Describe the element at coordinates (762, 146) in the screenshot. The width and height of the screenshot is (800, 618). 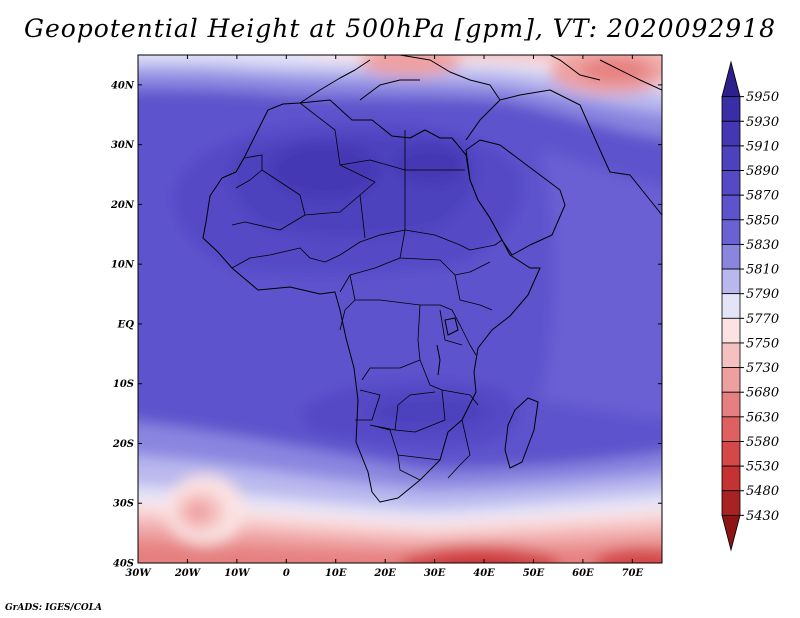
I see `colorbar-label: 5910` at that location.